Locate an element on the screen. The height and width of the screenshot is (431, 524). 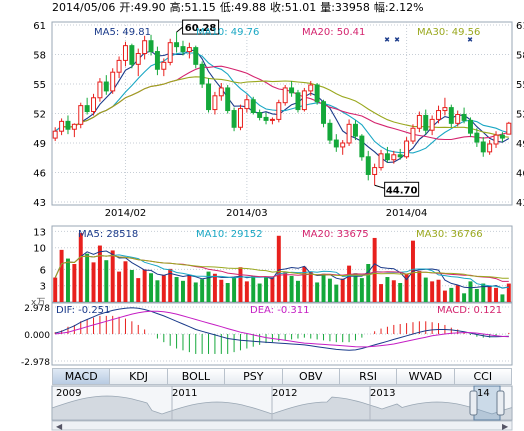
main-y-tick-left: 58 is located at coordinates (39, 56).